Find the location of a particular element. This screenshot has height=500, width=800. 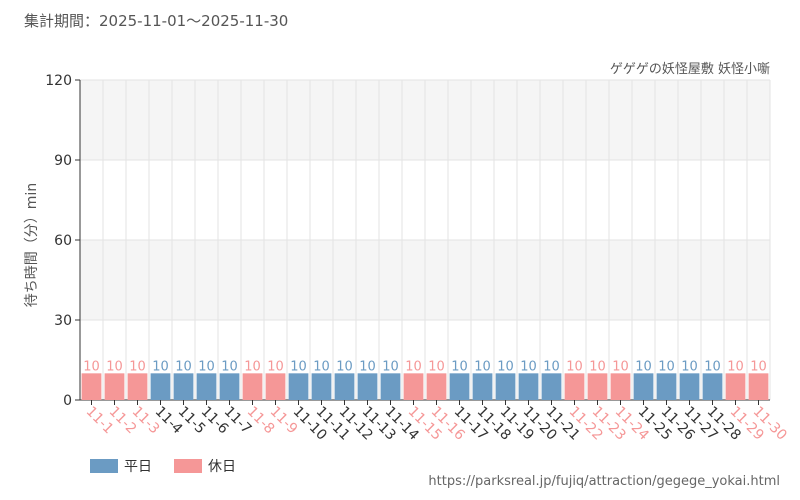

value-label-11-30: 10 is located at coordinates (758, 366).